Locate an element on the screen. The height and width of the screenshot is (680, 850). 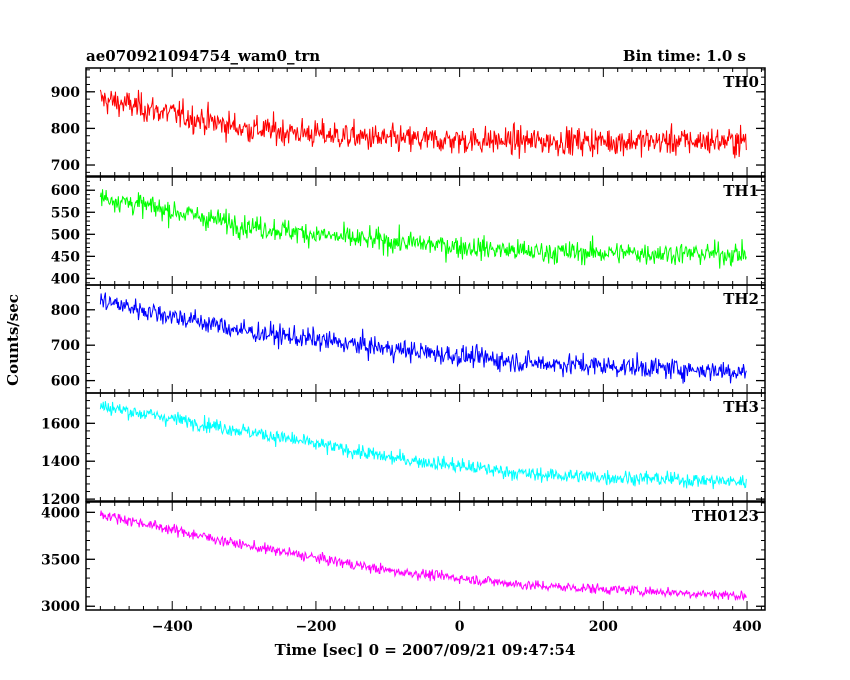
x-axis-label: Time [sec] 0 = 2007/09/21 09:47:54 is located at coordinates (425, 650).